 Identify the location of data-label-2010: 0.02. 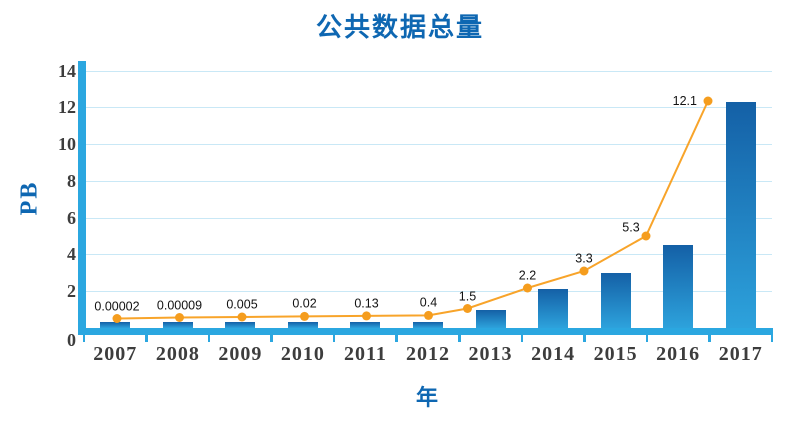
(304, 303).